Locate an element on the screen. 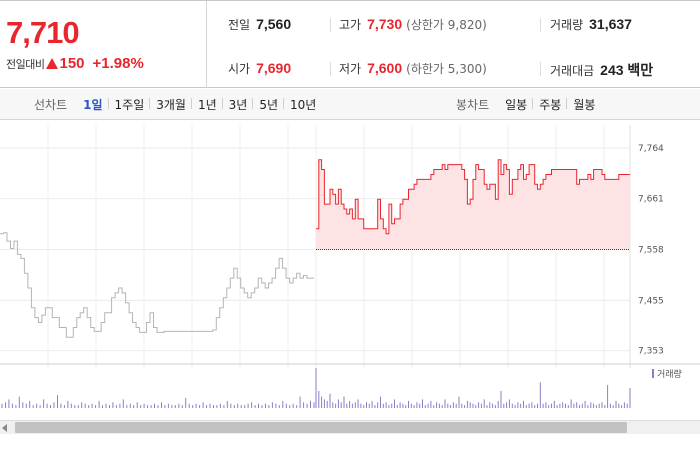  stat-prev-close: 전일 7,560 is located at coordinates (259, 24).